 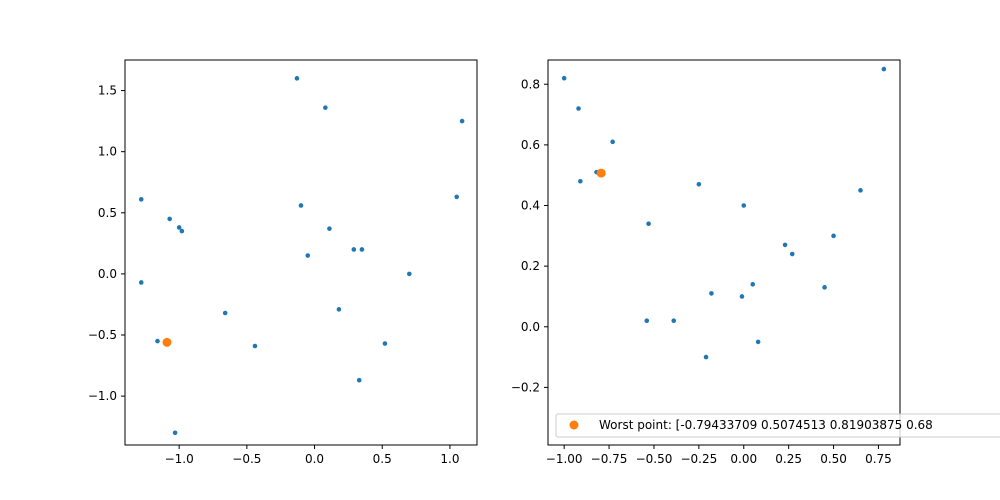 What do you see at coordinates (574, 425) in the screenshot?
I see `legend-marker` at bounding box center [574, 425].